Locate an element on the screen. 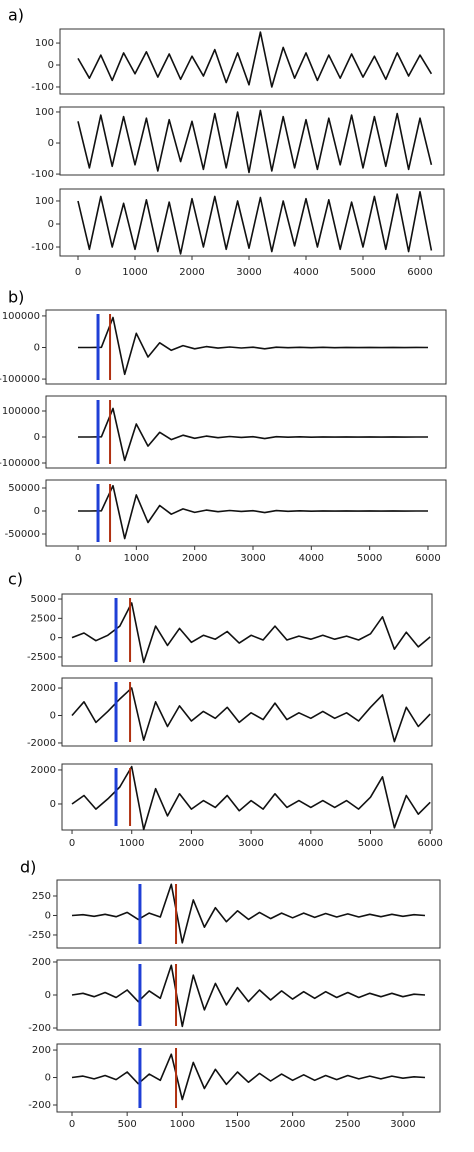 Image resolution: width=474 pixels, height=1152 pixels. y-tick-label: -2000 is located at coordinates (41, 743).